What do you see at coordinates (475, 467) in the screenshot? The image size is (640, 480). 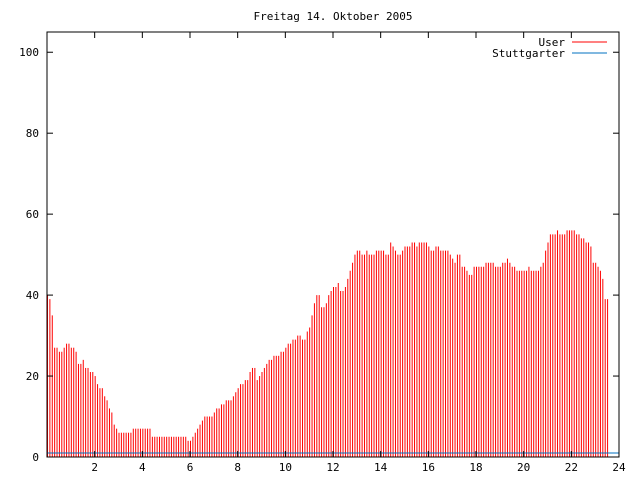 I see `x-tick-label: 18` at bounding box center [475, 467].